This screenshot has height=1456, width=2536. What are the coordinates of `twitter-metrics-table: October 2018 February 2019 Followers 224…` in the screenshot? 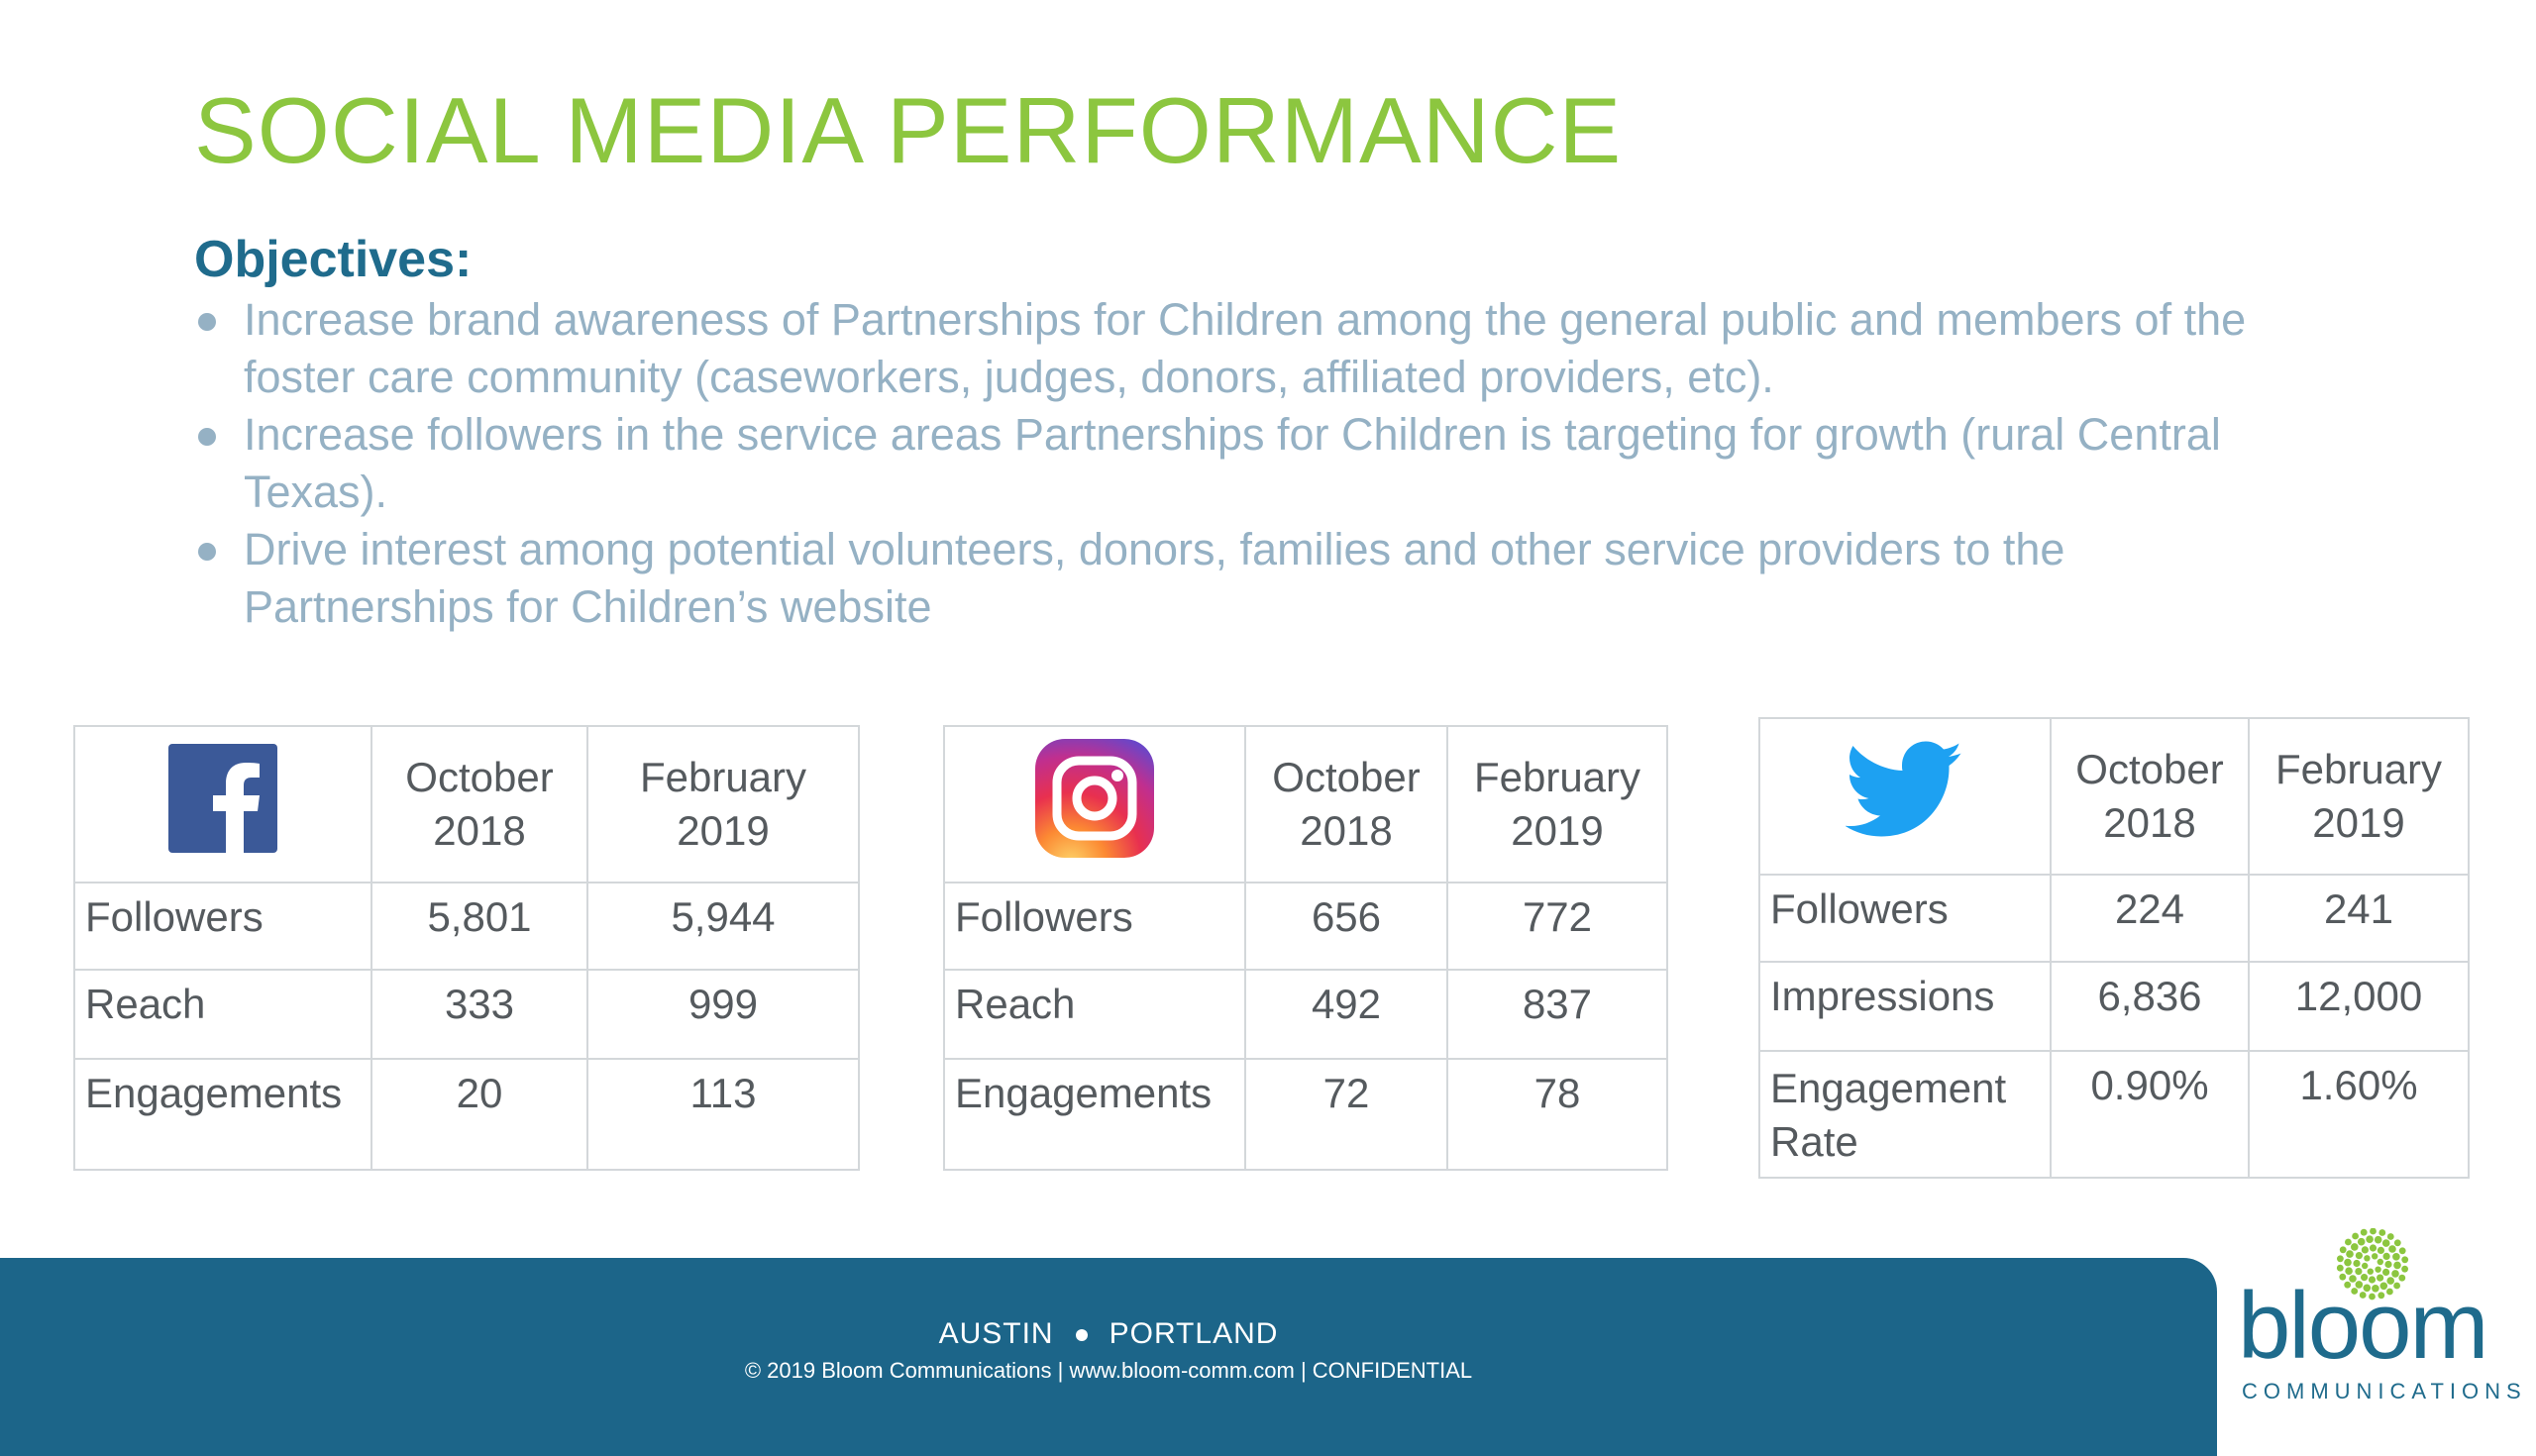 It's located at (2114, 948).